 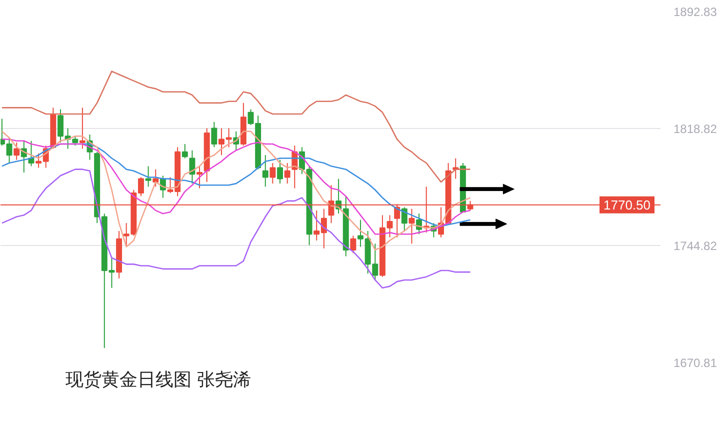 What do you see at coordinates (696, 245) in the screenshot?
I see `y-tick-label: 1744.82` at bounding box center [696, 245].